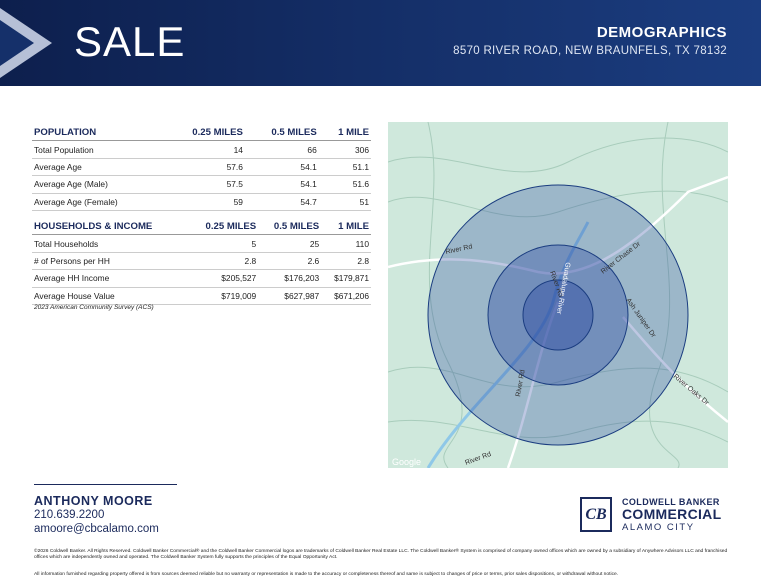 The image size is (761, 588). I want to click on logo-text: COMMERCIAL, so click(672, 514).